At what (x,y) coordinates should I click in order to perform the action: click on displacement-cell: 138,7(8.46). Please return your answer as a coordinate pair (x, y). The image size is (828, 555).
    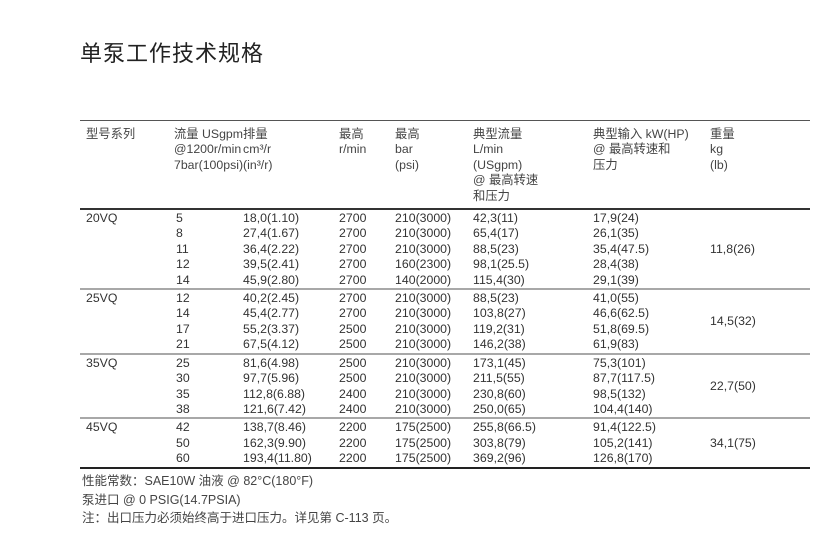
    Looking at the image, I should click on (274, 427).